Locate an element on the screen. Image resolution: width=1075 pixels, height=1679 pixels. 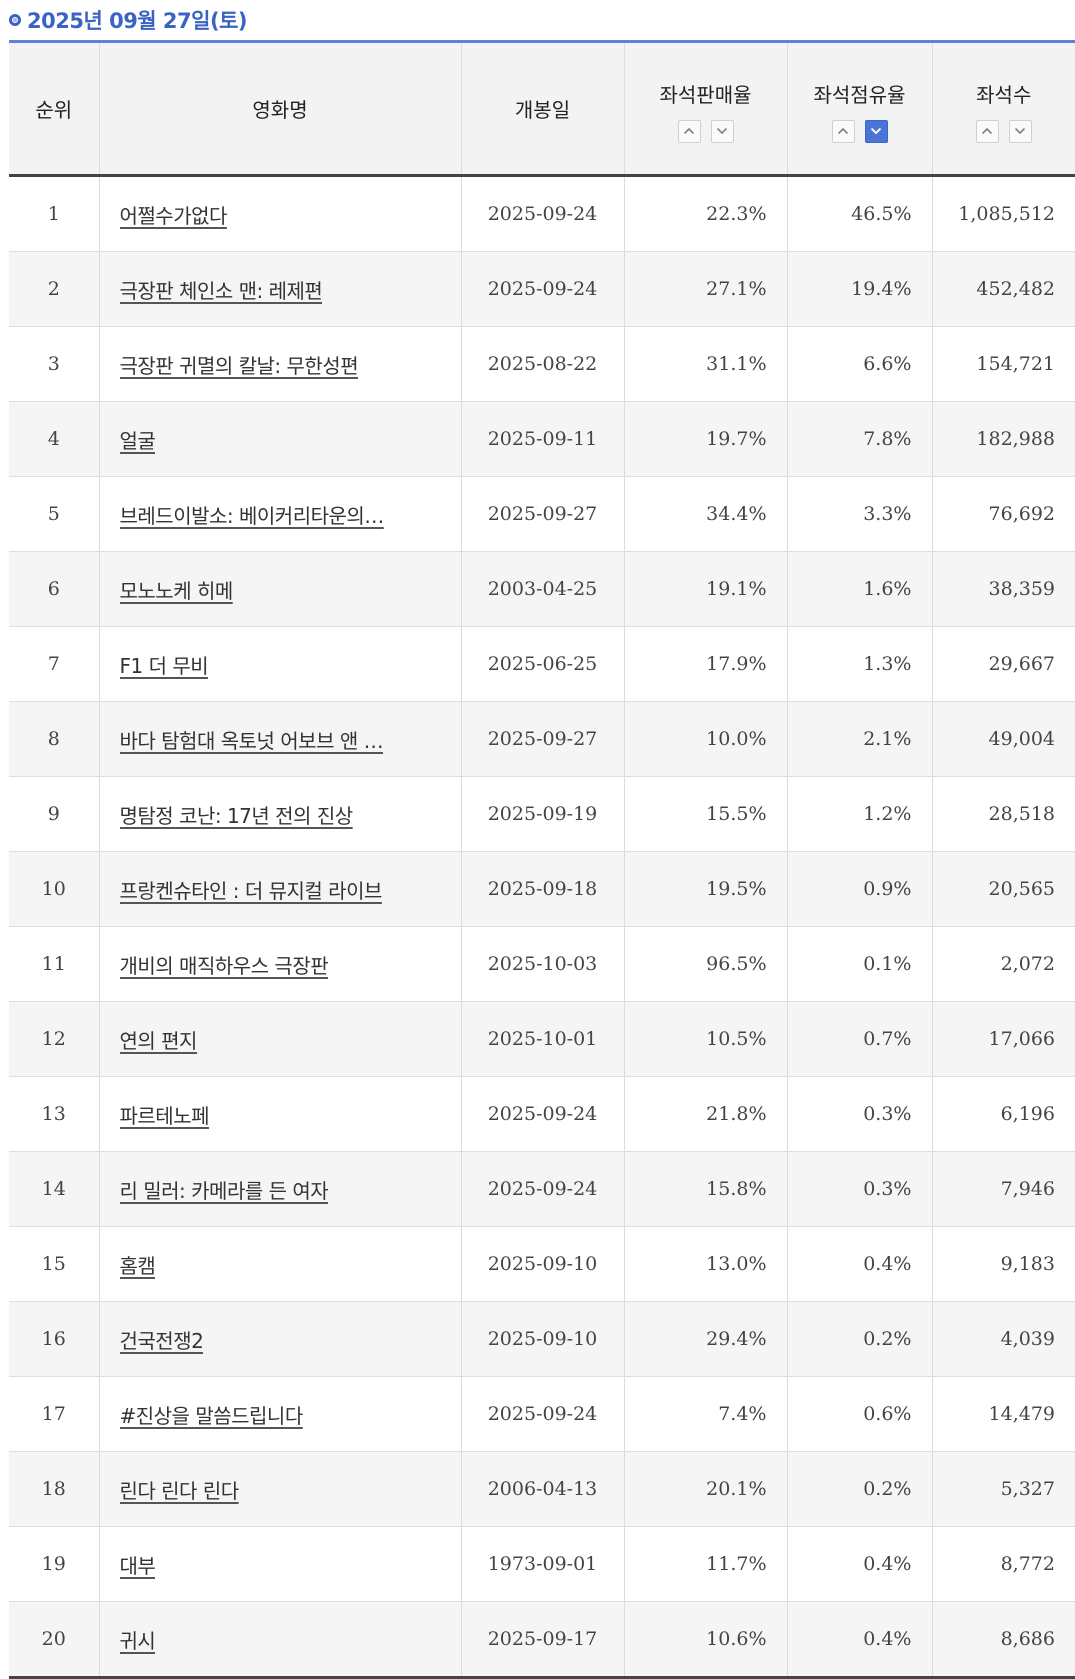
movie-title-link: 개비의 매직하우스 극장판 is located at coordinates (224, 965).